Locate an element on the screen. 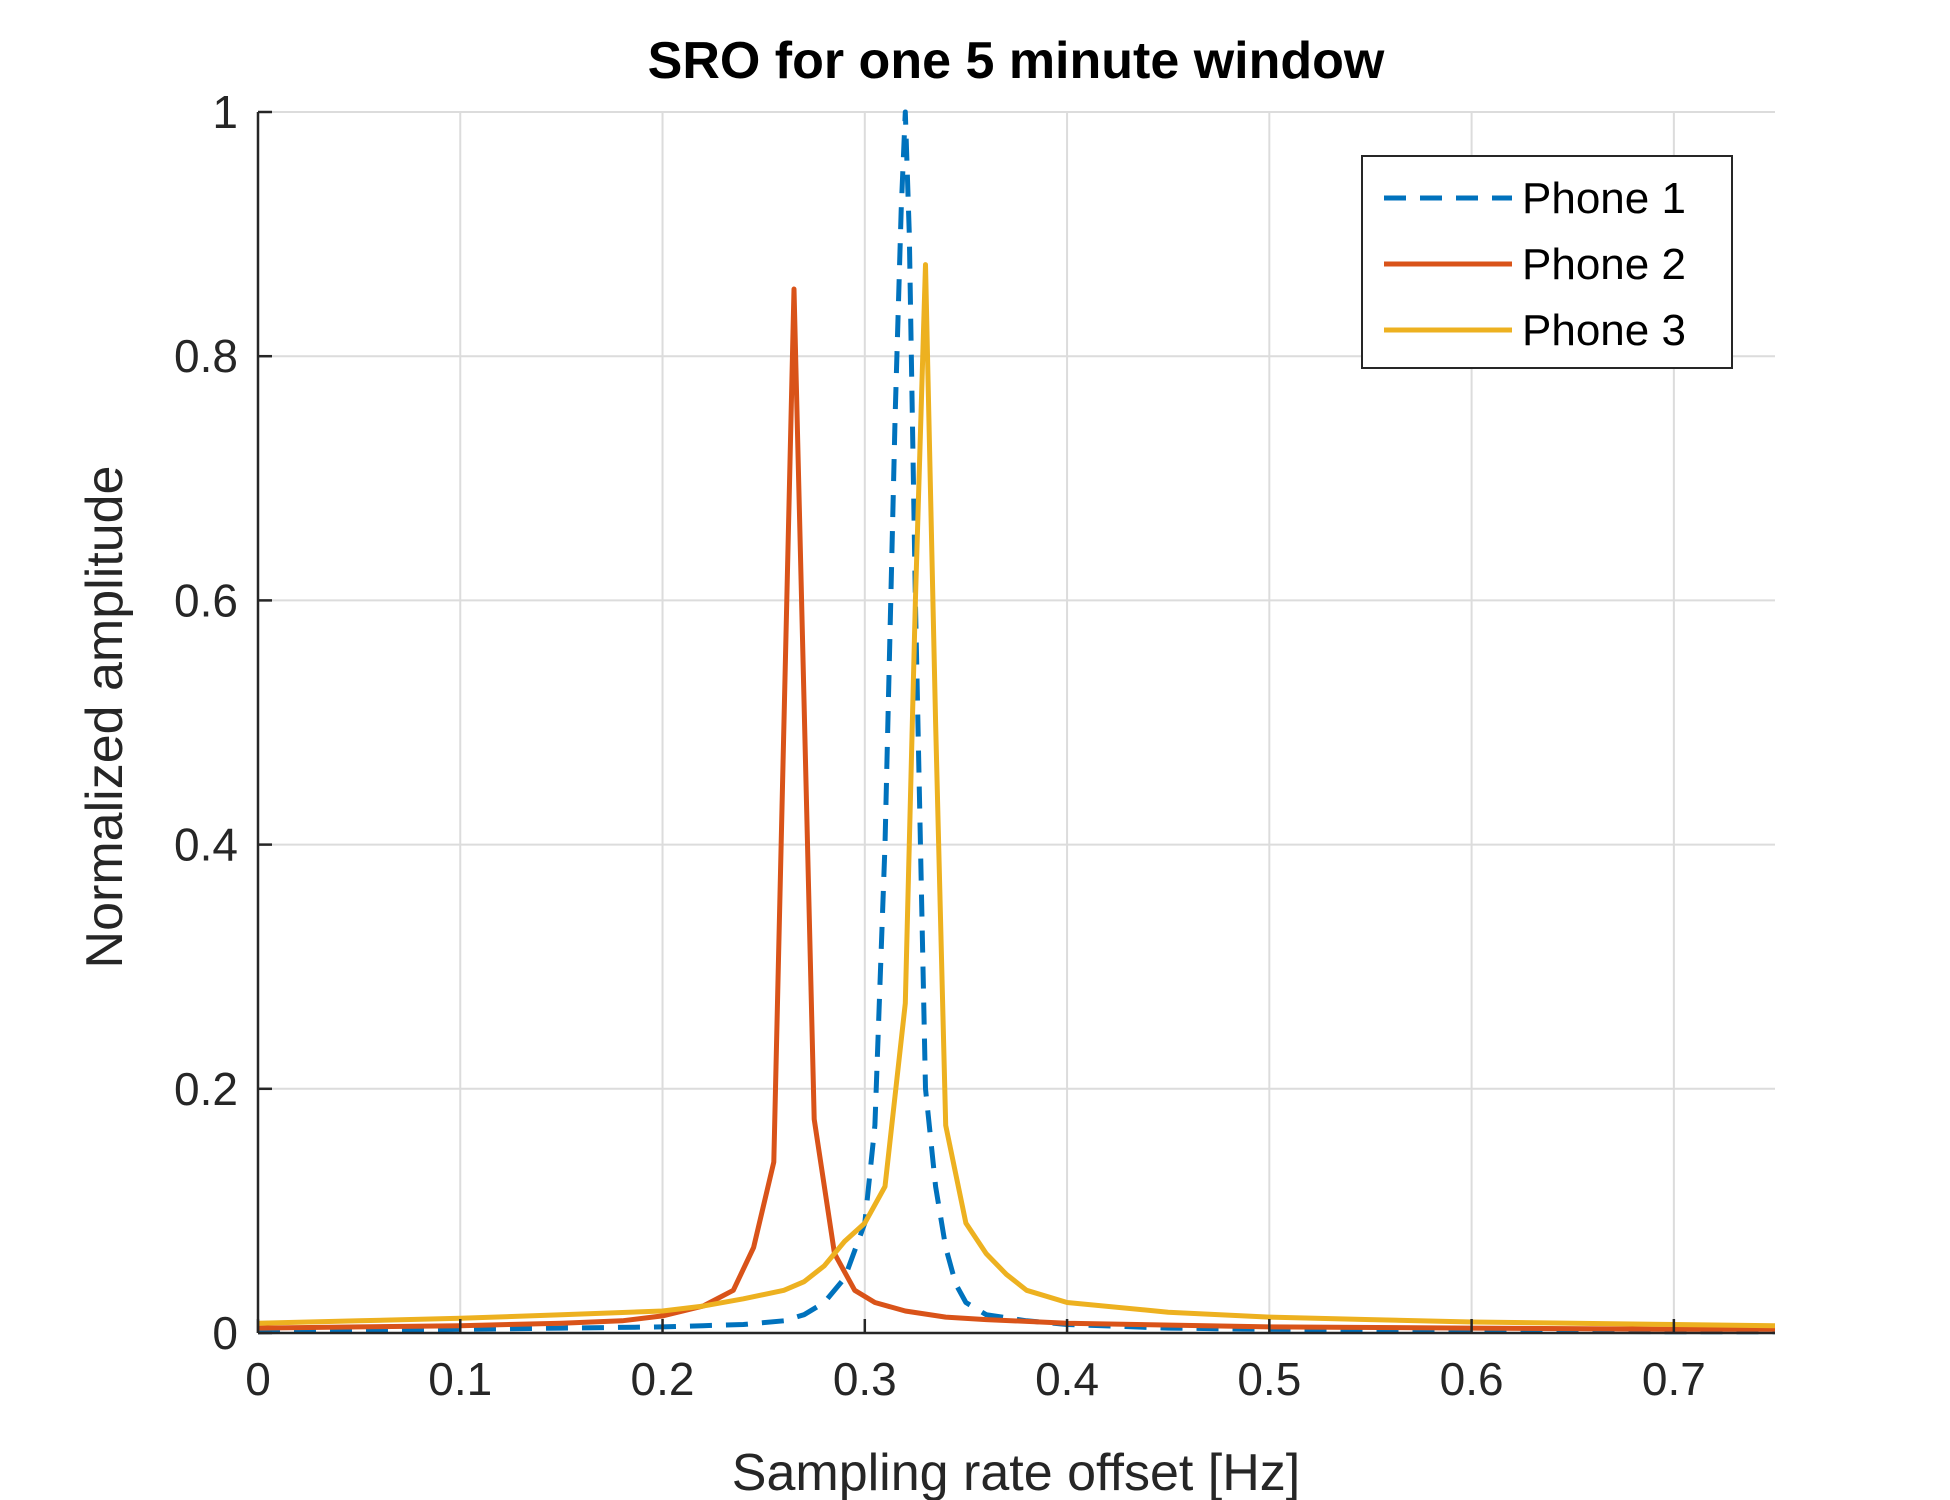 The image size is (1950, 1500). x-tick-label: 0 is located at coordinates (258, 1379).